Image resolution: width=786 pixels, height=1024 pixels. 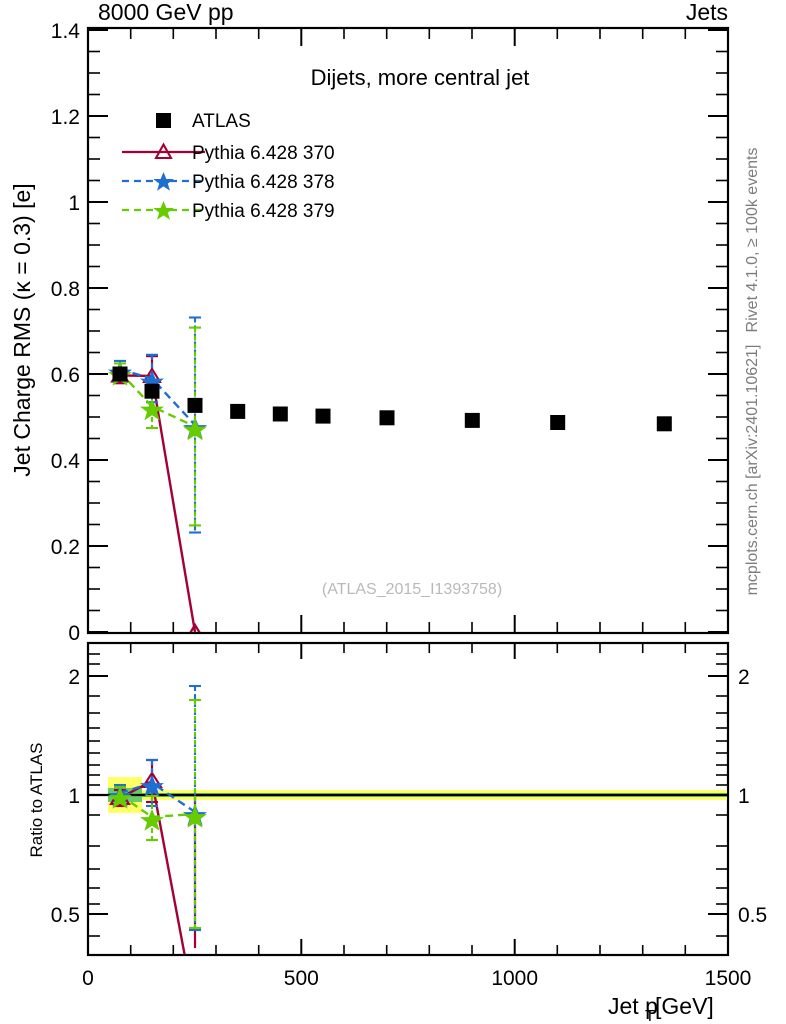 What do you see at coordinates (163, 151) in the screenshot?
I see `legend-marker-p370` at bounding box center [163, 151].